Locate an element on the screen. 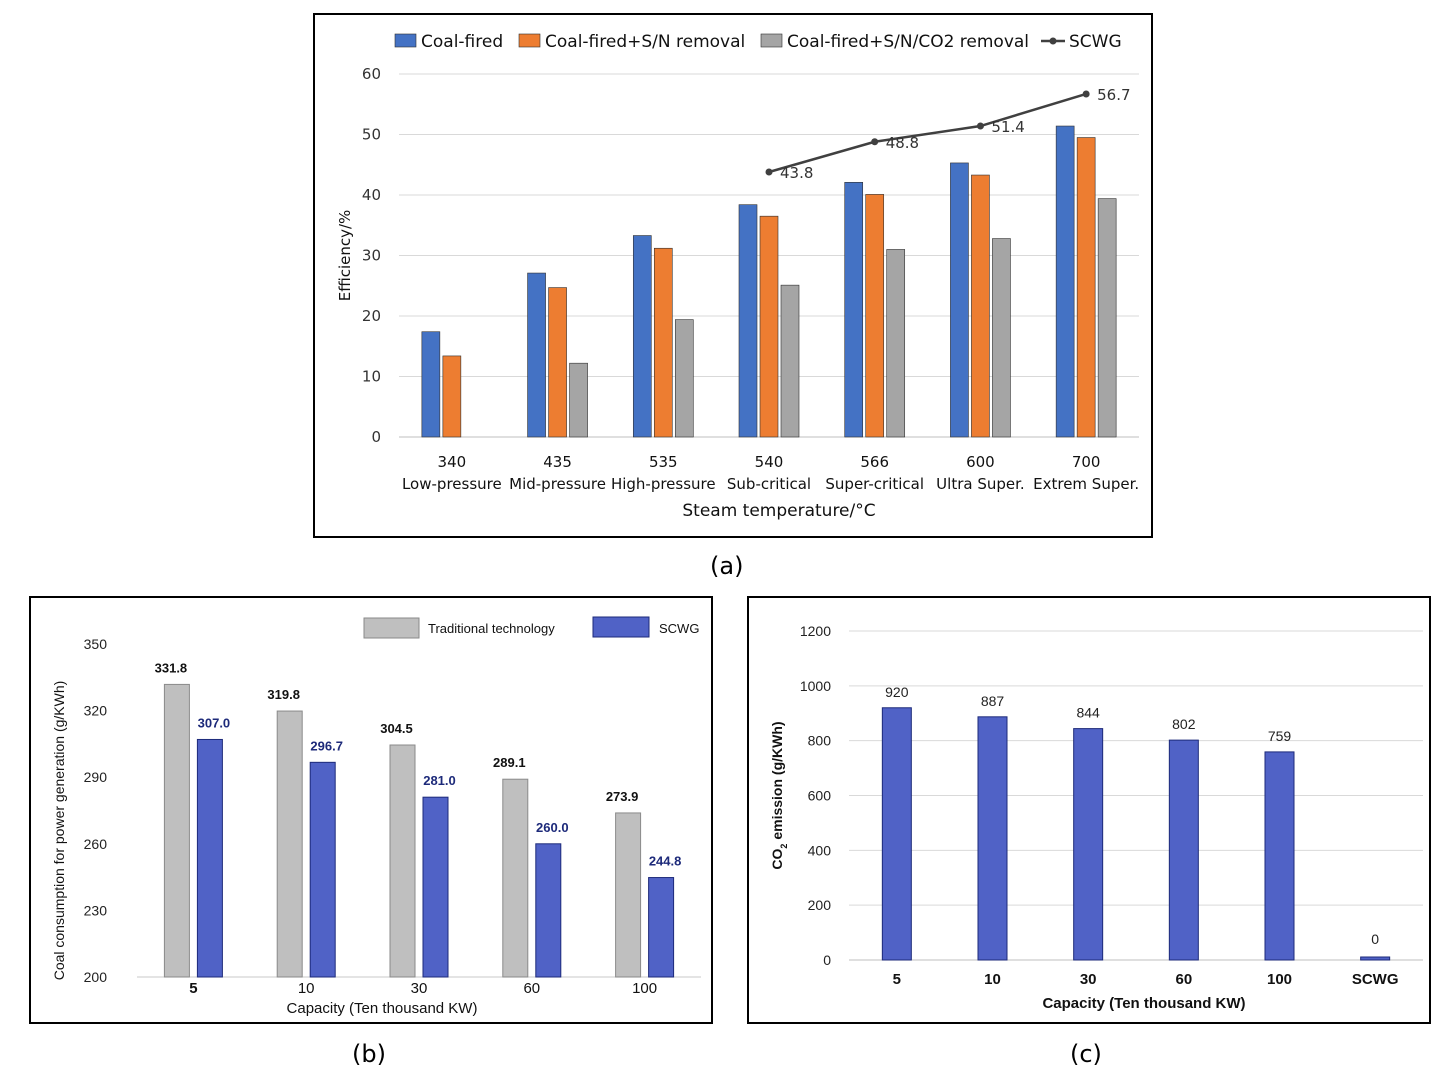 This screenshot has height=1074, width=1456. chart-a-scwg-data-label: 43.8 is located at coordinates (796, 173).